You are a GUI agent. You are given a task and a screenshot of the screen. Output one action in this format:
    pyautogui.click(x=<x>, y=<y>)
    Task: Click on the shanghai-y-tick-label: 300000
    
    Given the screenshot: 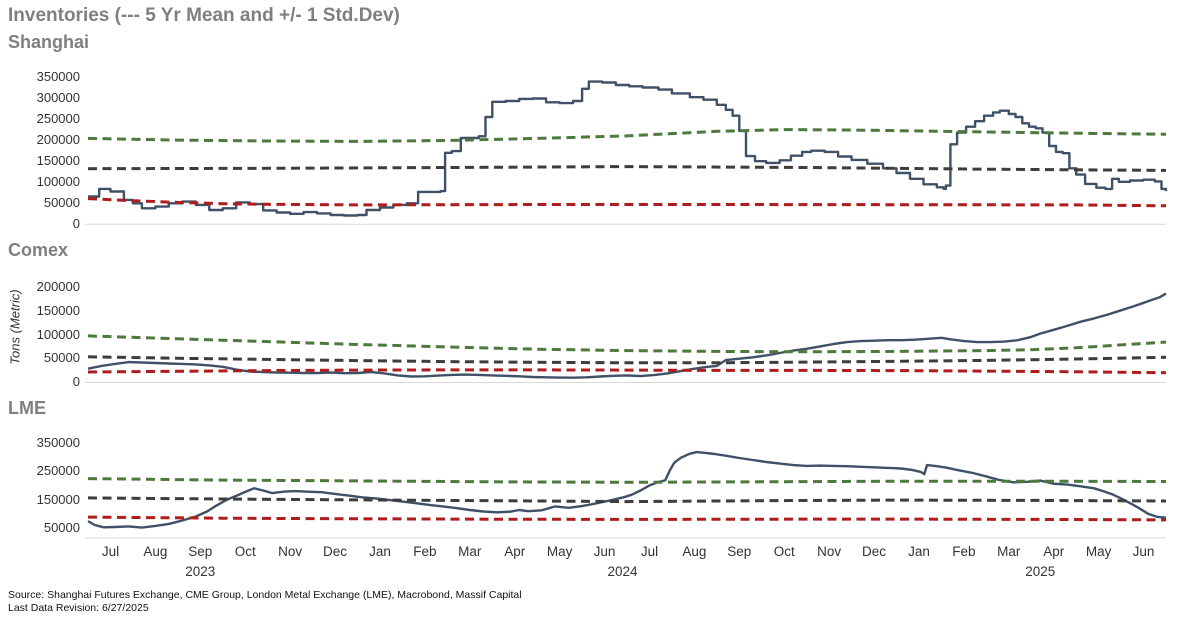 What is the action you would take?
    pyautogui.click(x=58, y=98)
    